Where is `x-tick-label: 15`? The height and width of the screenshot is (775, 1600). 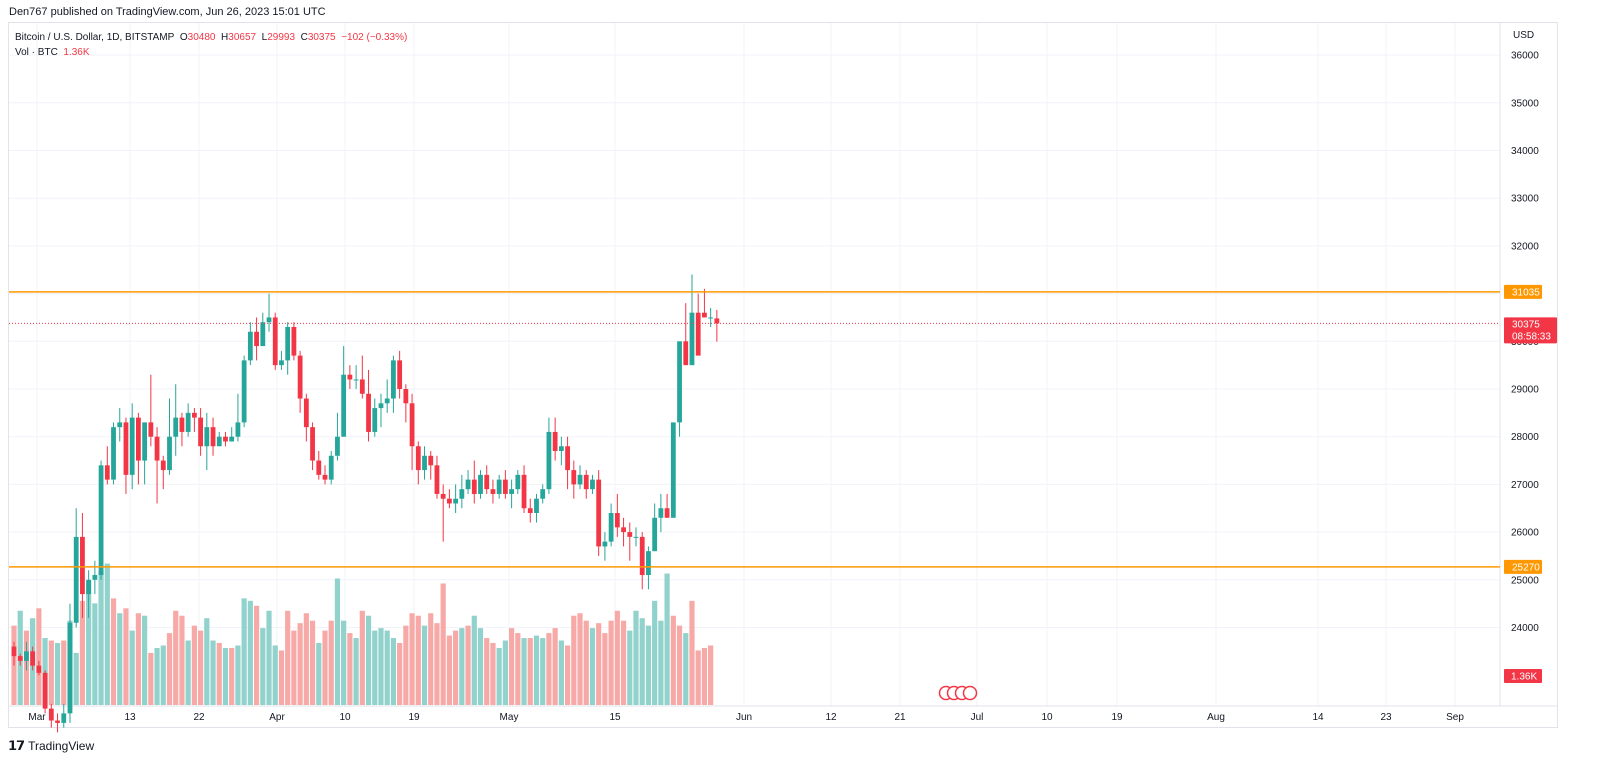
x-tick-label: 15 is located at coordinates (615, 717).